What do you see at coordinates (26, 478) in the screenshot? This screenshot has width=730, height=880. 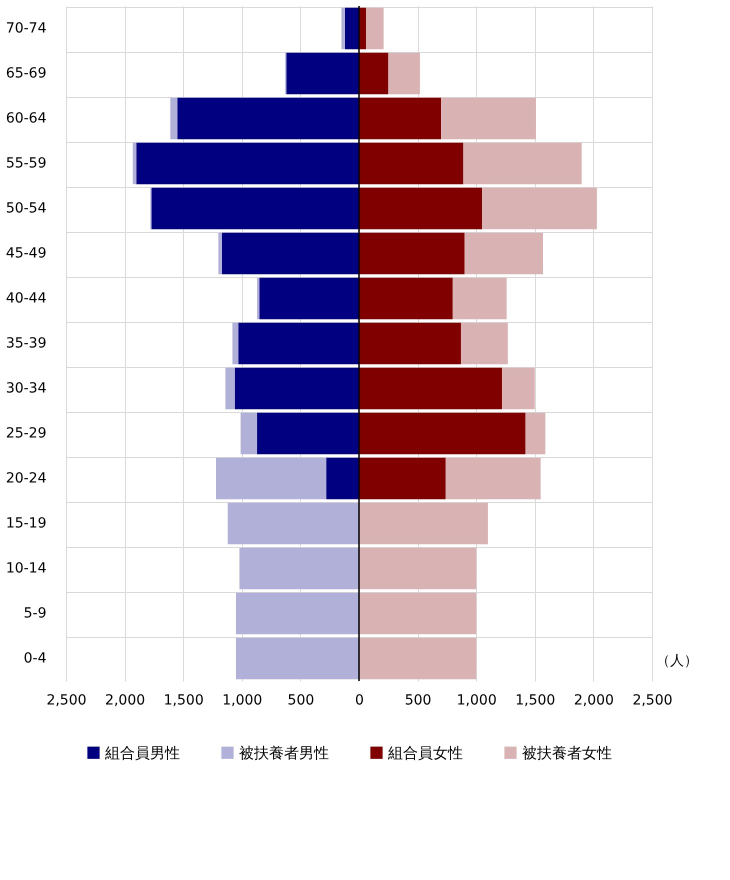 I see `y-tick-label: 20-24` at bounding box center [26, 478].